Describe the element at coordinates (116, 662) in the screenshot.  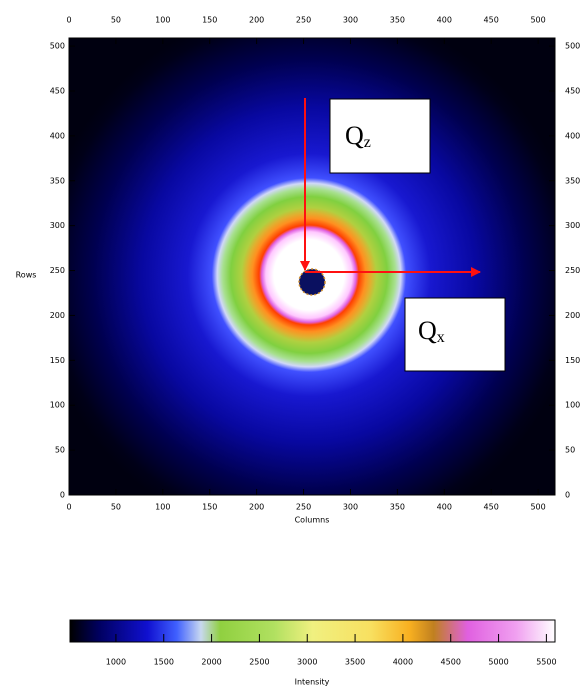
I see `colorbar-tick-label: 1000` at that location.